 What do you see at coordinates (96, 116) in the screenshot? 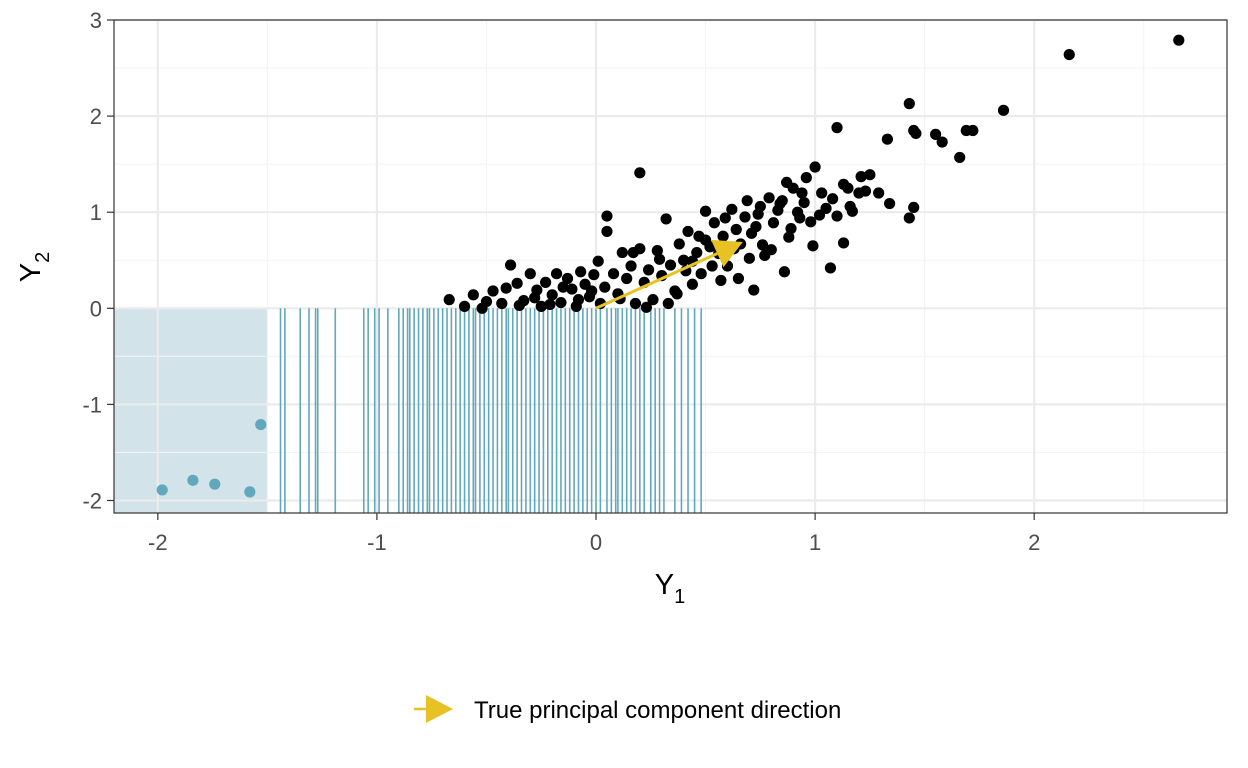
I see `y-tick-label: 2` at bounding box center [96, 116].